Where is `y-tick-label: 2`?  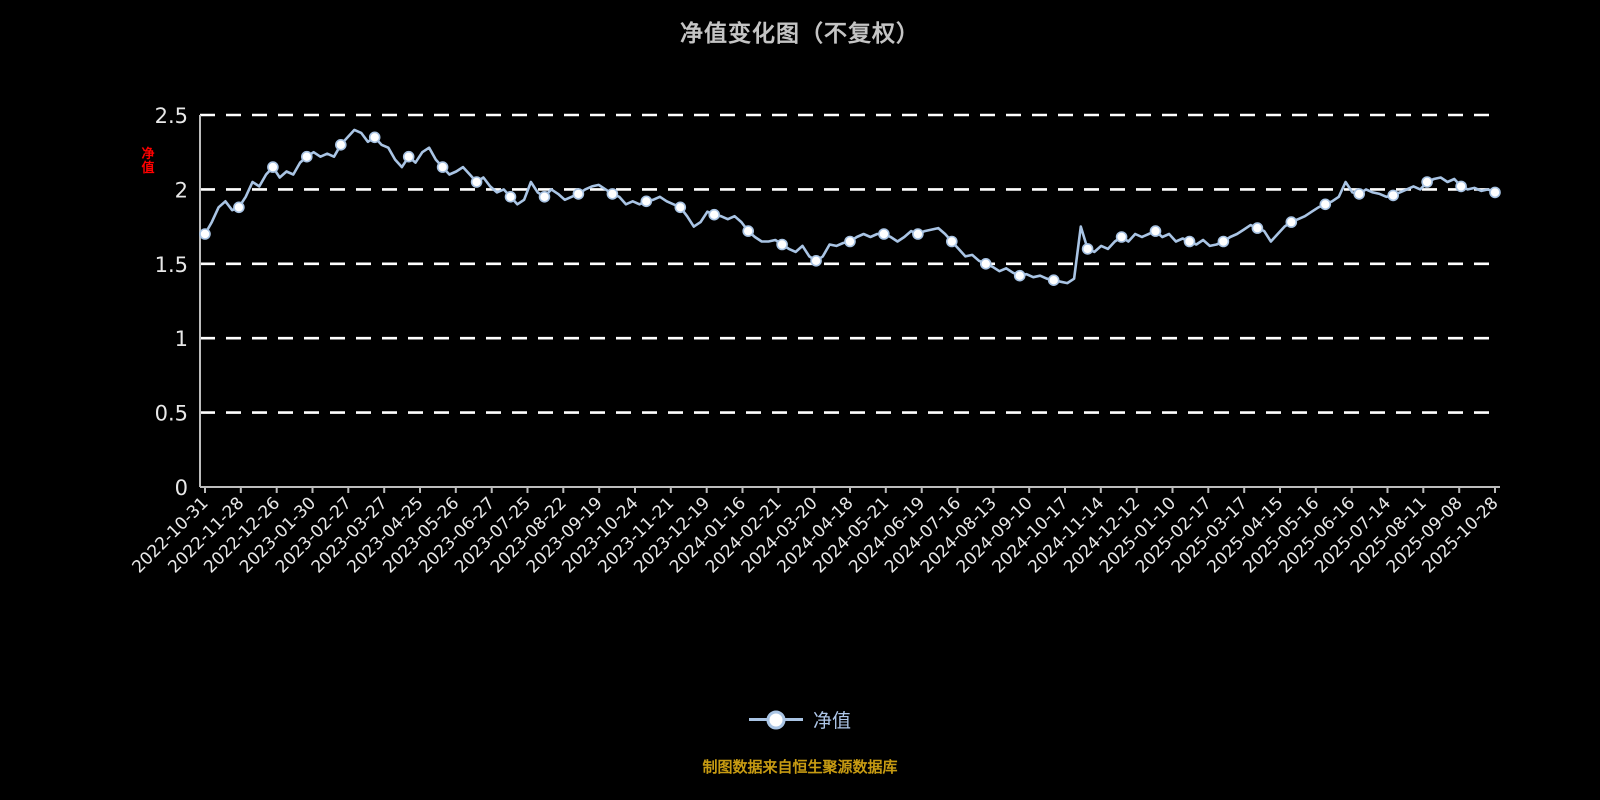 y-tick-label: 2 is located at coordinates (181, 190).